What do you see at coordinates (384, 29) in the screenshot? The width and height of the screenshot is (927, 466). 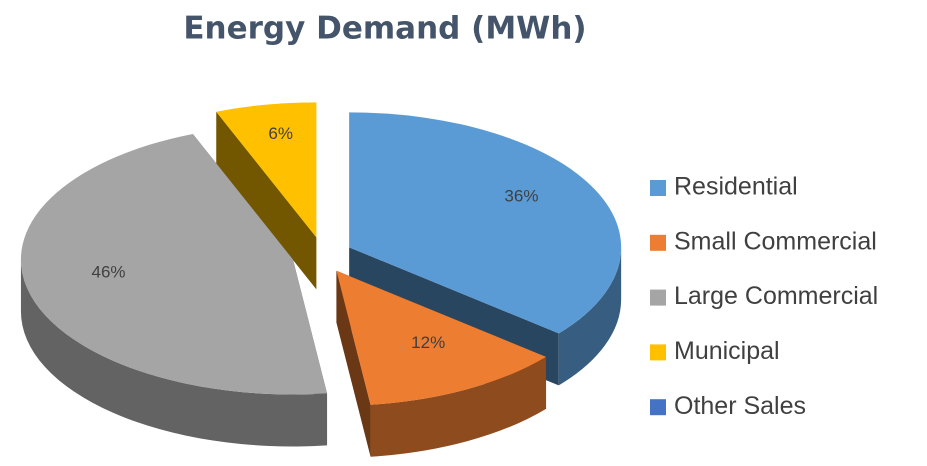 I see `chart-title: Energy Demand (MWh)` at bounding box center [384, 29].